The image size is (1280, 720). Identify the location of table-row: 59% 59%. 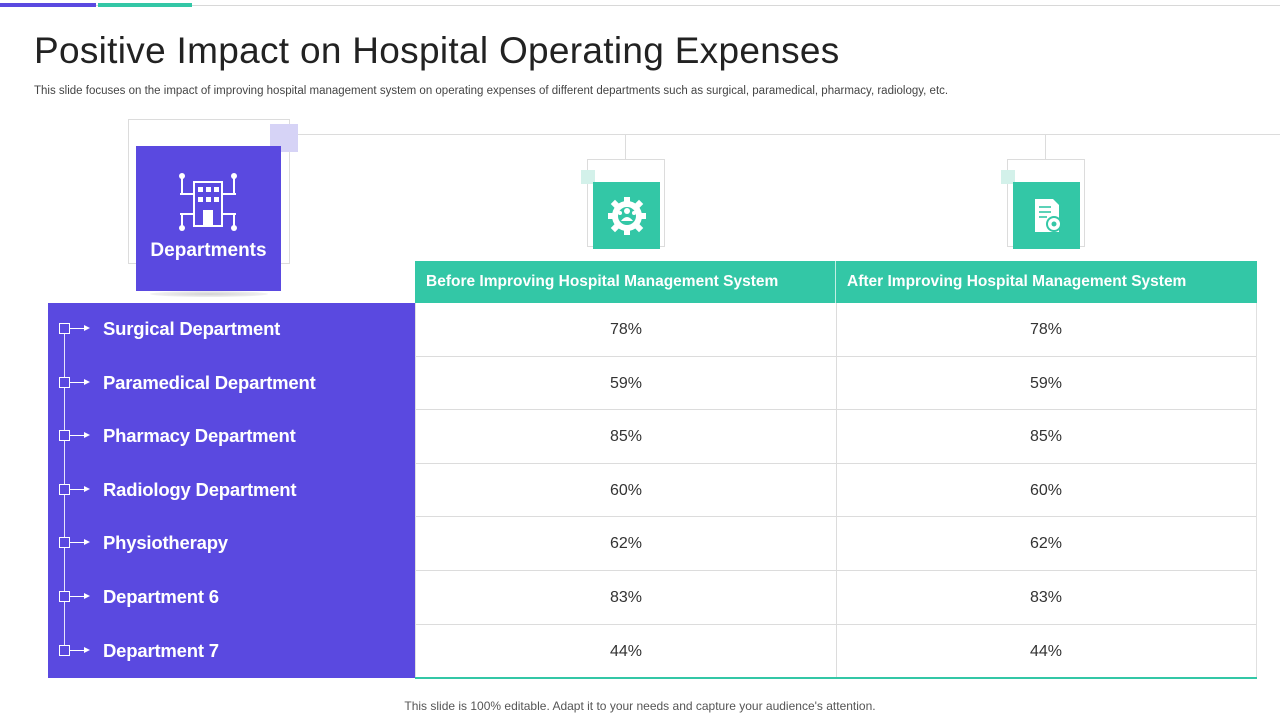
(836, 384).